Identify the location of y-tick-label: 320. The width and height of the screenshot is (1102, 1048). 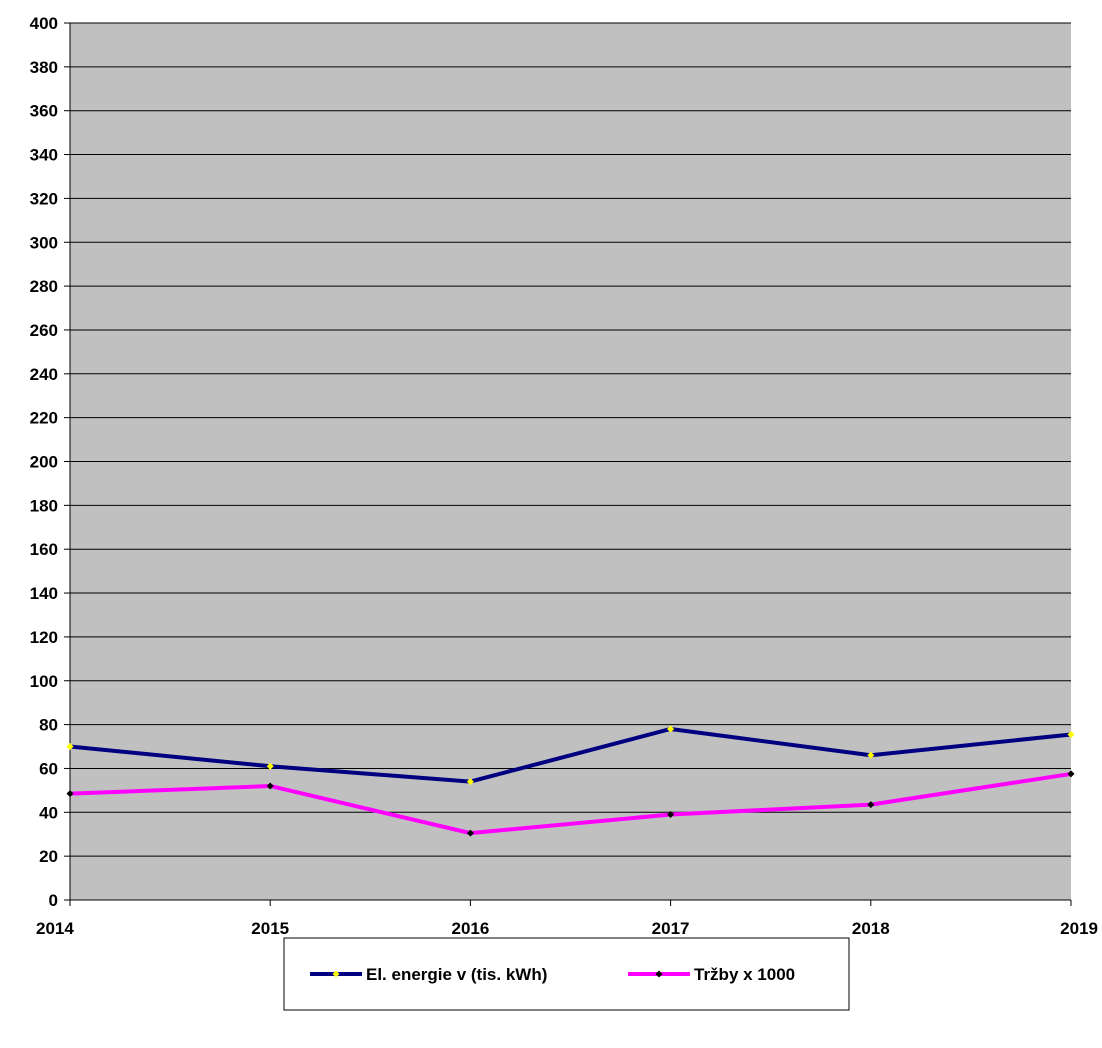
(44, 198).